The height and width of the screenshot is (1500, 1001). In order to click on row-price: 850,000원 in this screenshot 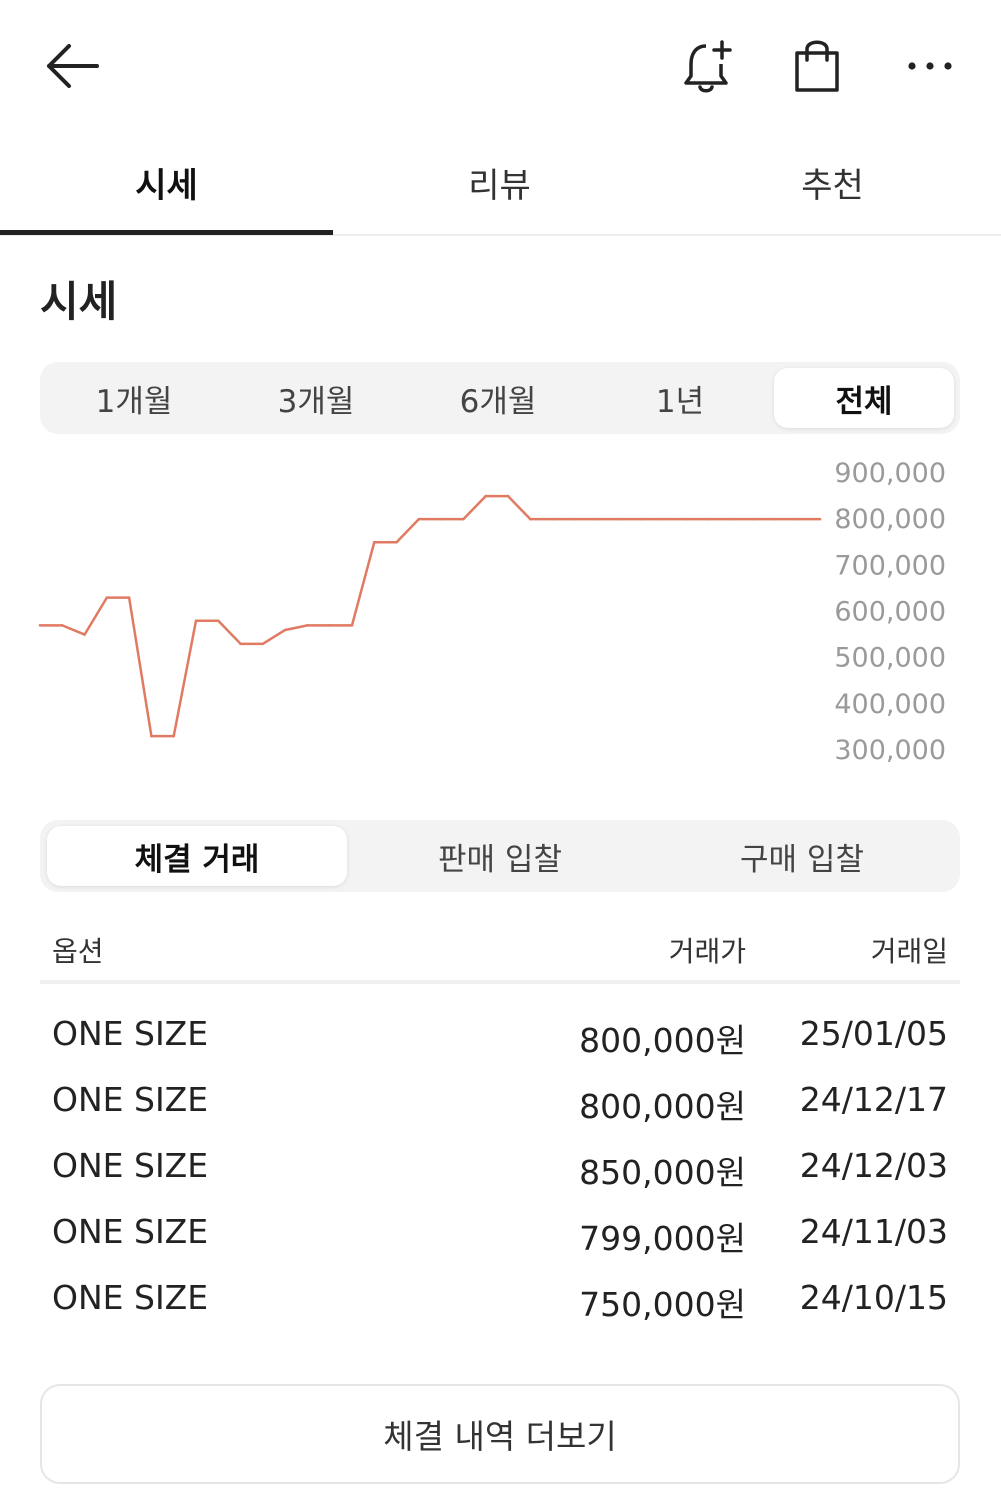, I will do `click(662, 1172)`.